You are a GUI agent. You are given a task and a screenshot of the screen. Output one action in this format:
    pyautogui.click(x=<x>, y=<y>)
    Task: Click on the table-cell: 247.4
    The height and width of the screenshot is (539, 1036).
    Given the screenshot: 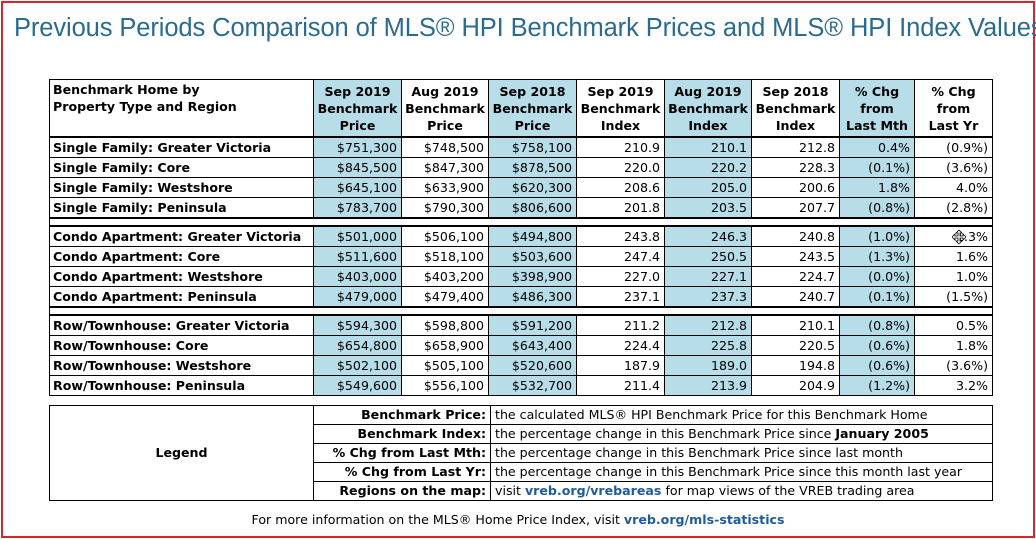 What is the action you would take?
    pyautogui.click(x=620, y=256)
    